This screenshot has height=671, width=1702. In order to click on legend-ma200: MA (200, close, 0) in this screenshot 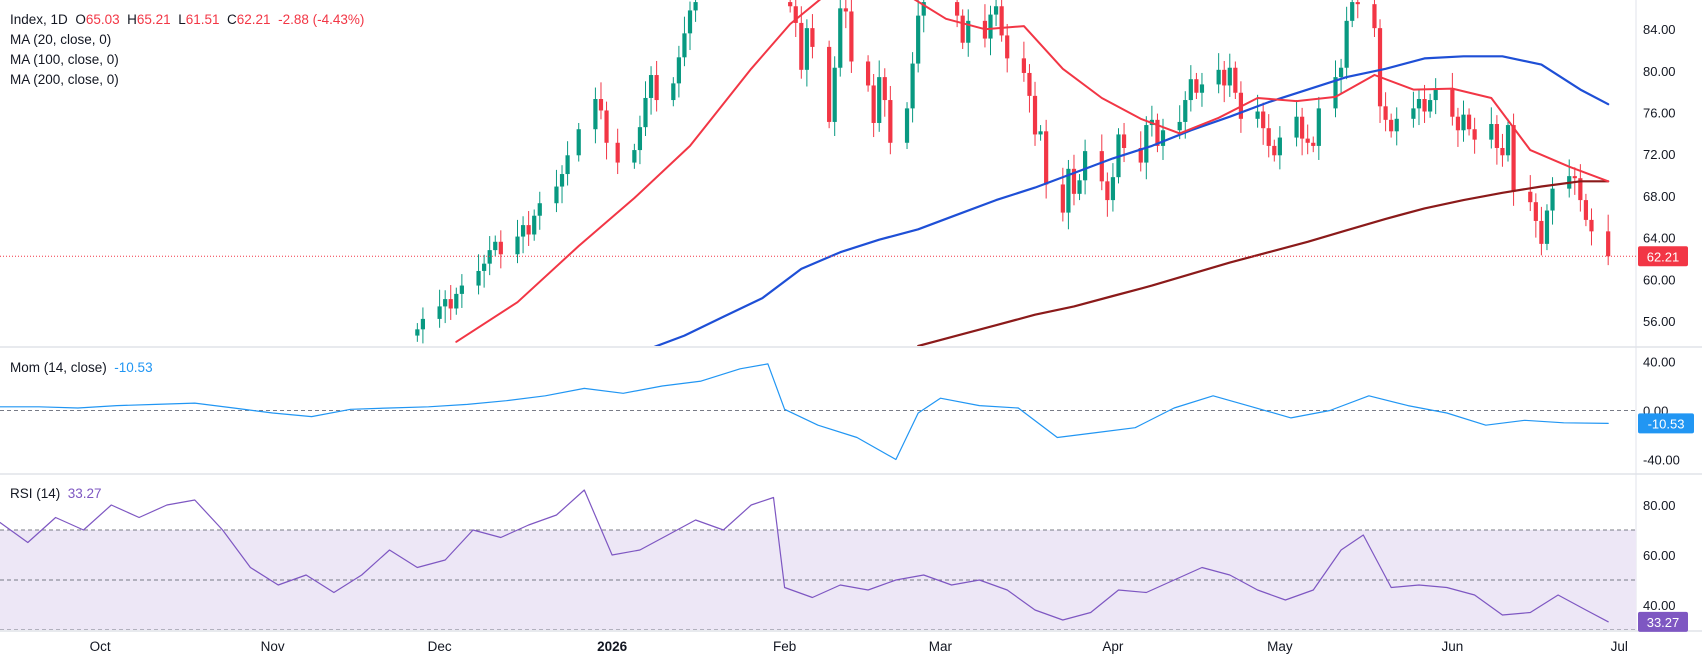, I will do `click(64, 79)`.